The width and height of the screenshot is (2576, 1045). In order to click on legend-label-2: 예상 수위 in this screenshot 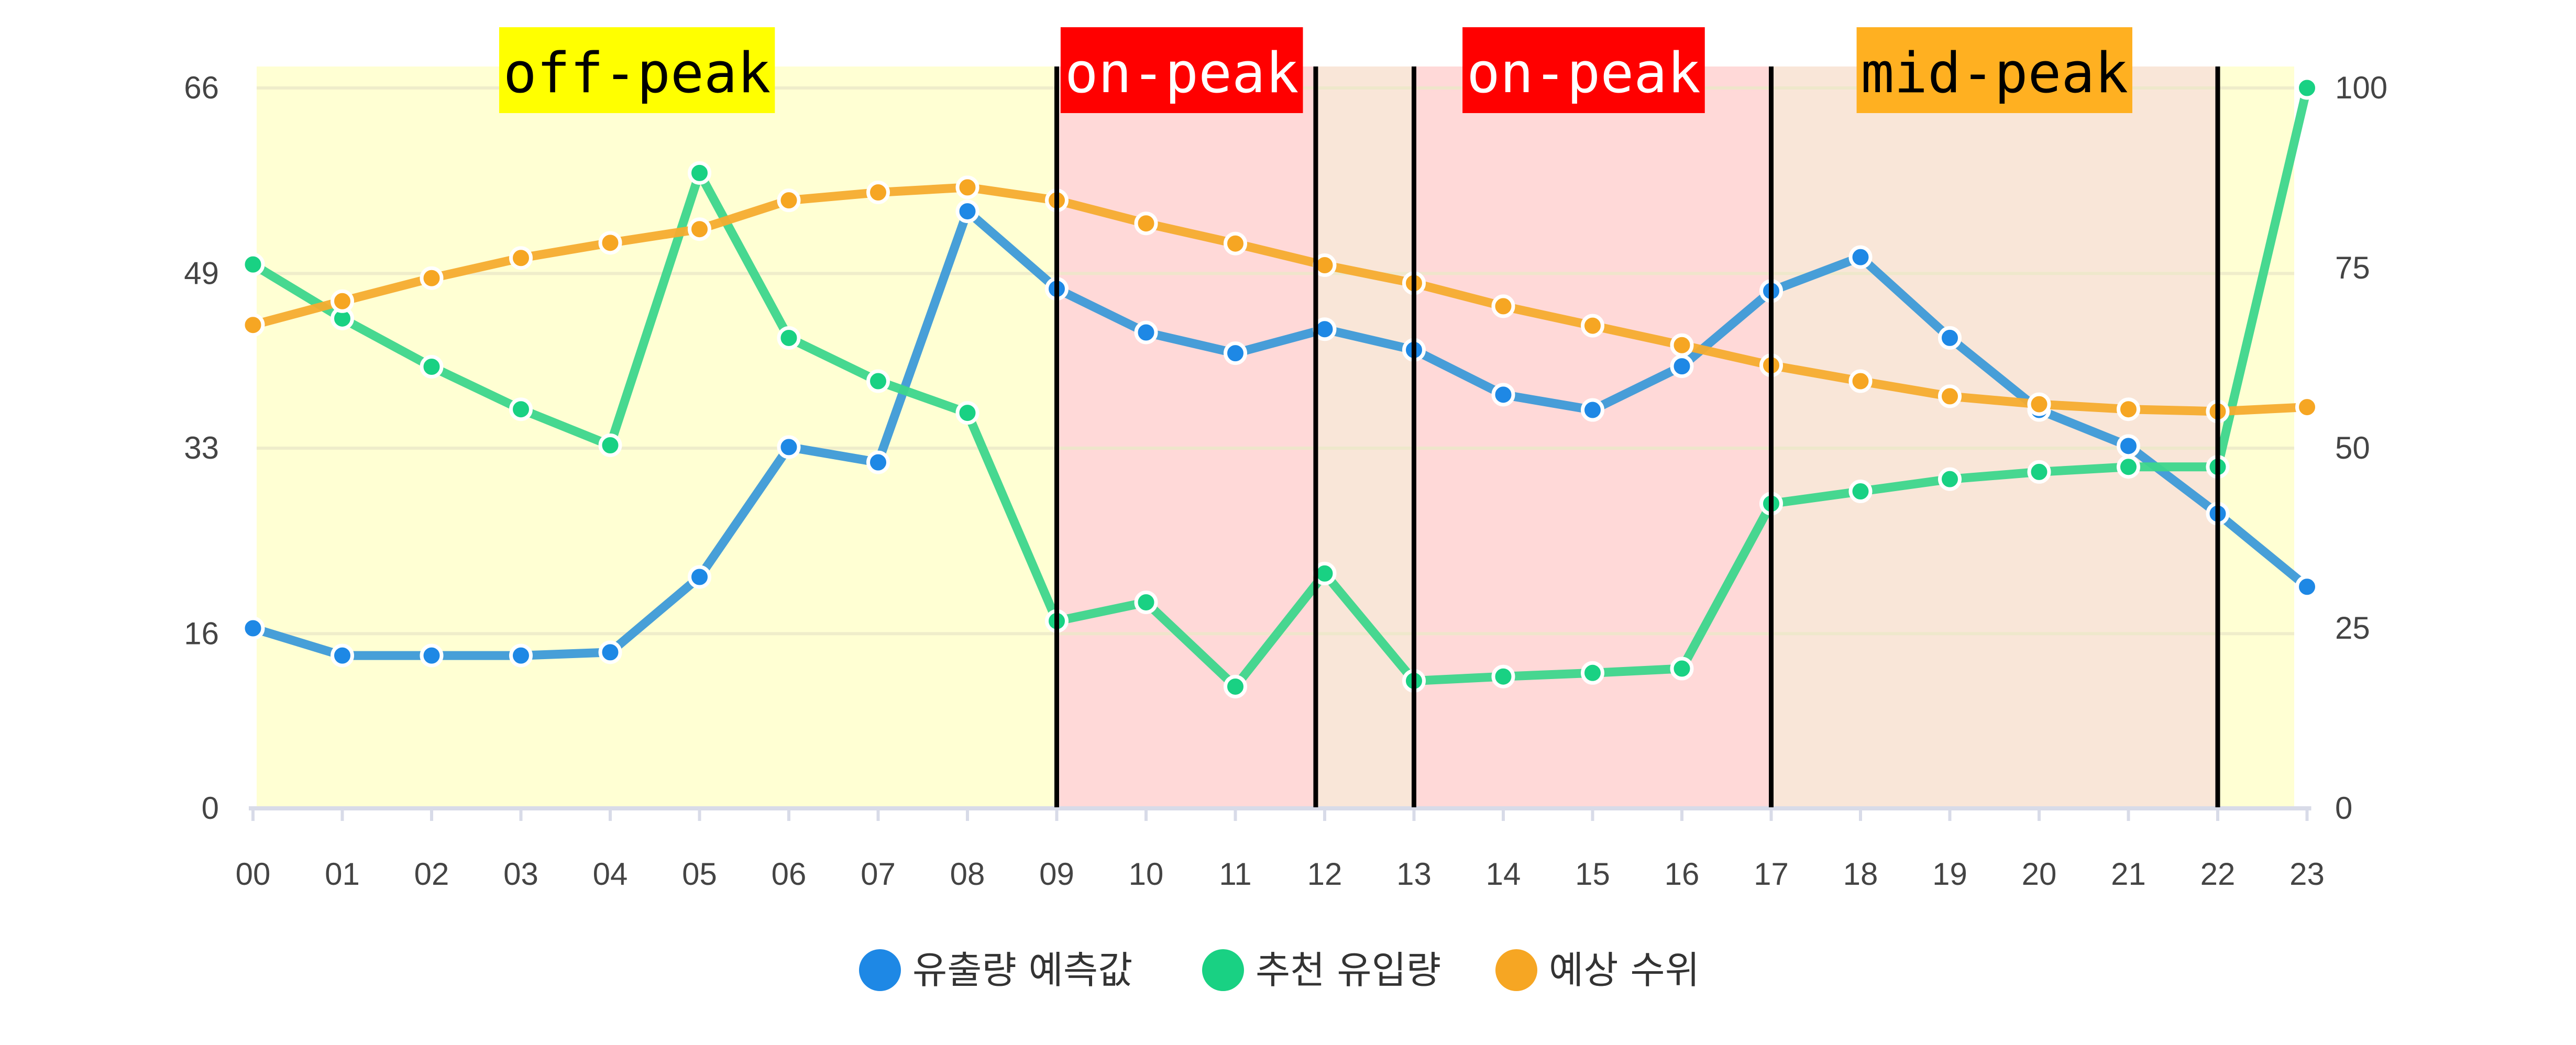, I will do `click(1624, 970)`.